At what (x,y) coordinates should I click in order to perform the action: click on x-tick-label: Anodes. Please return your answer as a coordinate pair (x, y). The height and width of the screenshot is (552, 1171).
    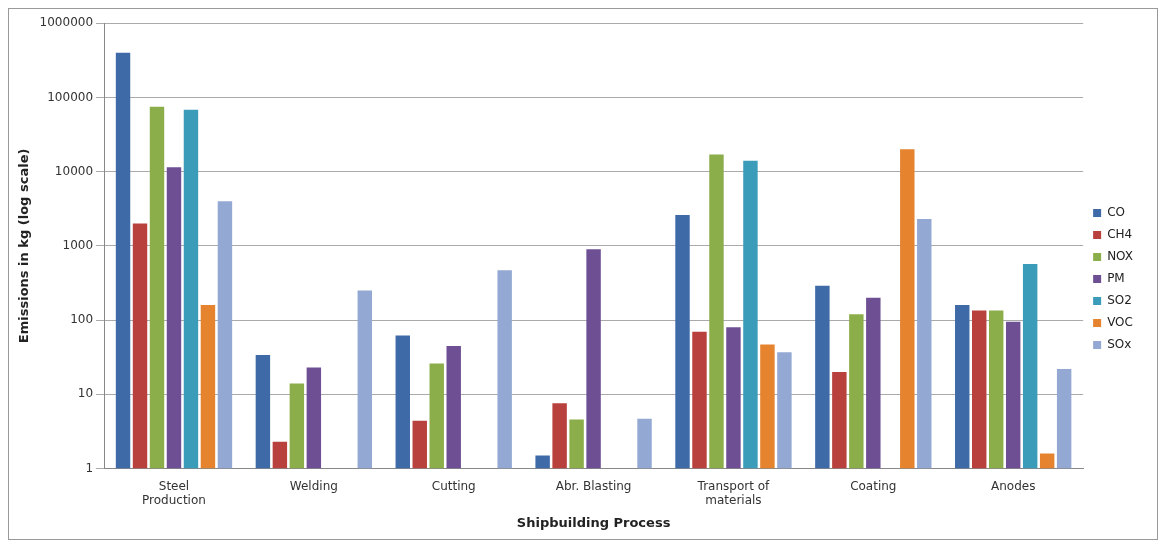
    Looking at the image, I should click on (1013, 485).